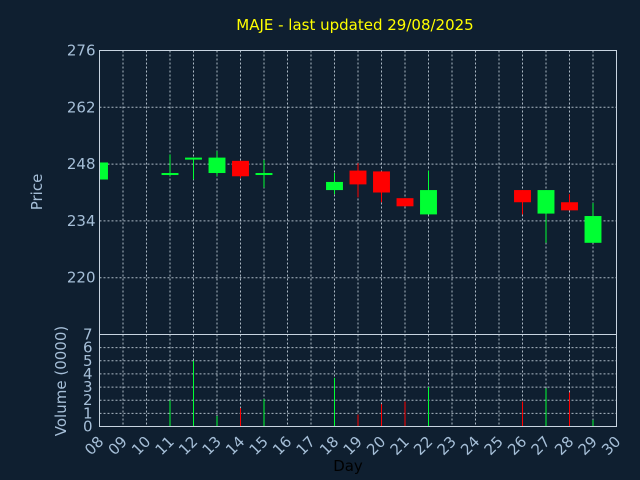 This screenshot has width=640, height=480. What do you see at coordinates (141, 446) in the screenshot?
I see `x-tick-label: 10` at bounding box center [141, 446].